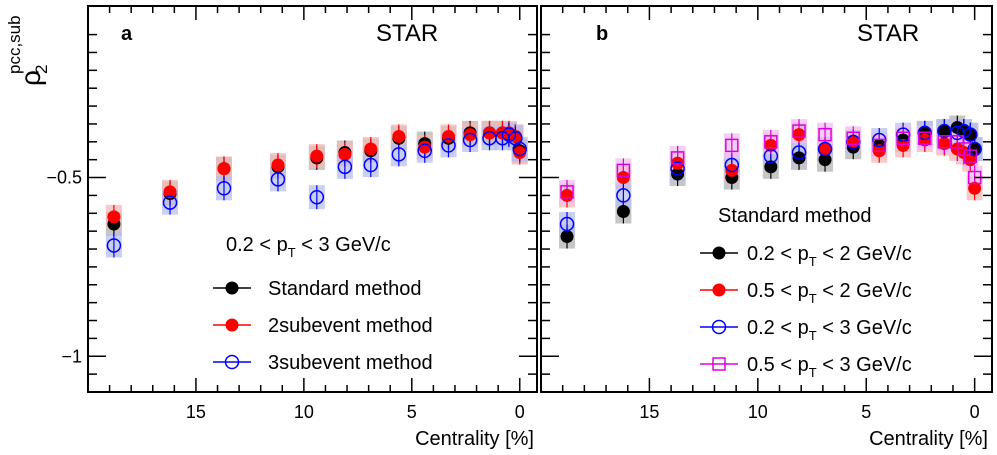  What do you see at coordinates (829, 330) in the screenshot?
I see `panel-b-legend-label-2: 0.2 < pT < 3 GeV/c` at bounding box center [829, 330].